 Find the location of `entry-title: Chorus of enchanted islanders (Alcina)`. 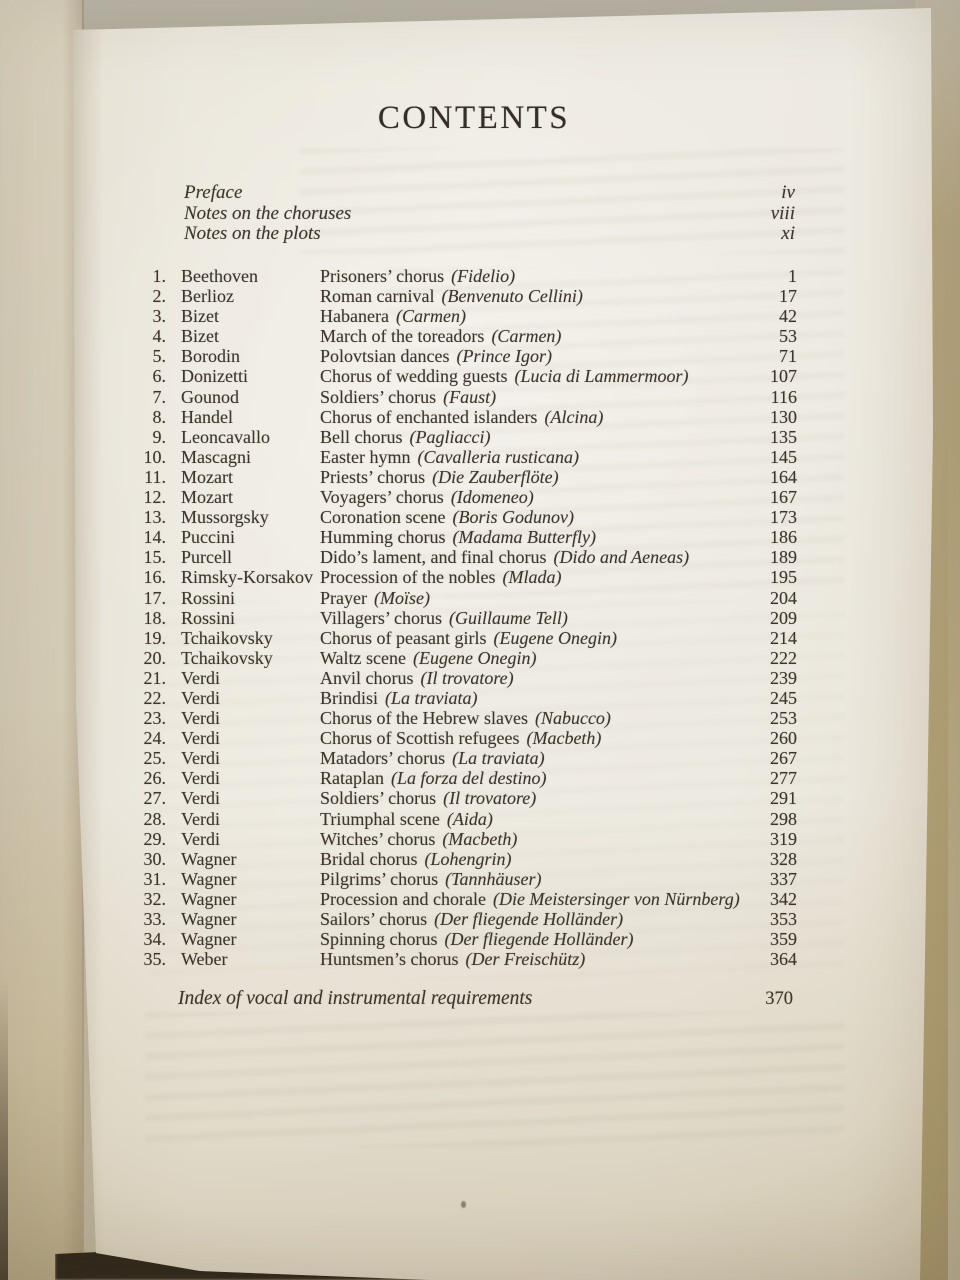

entry-title: Chorus of enchanted islanders (Alcina) is located at coordinates (461, 417).